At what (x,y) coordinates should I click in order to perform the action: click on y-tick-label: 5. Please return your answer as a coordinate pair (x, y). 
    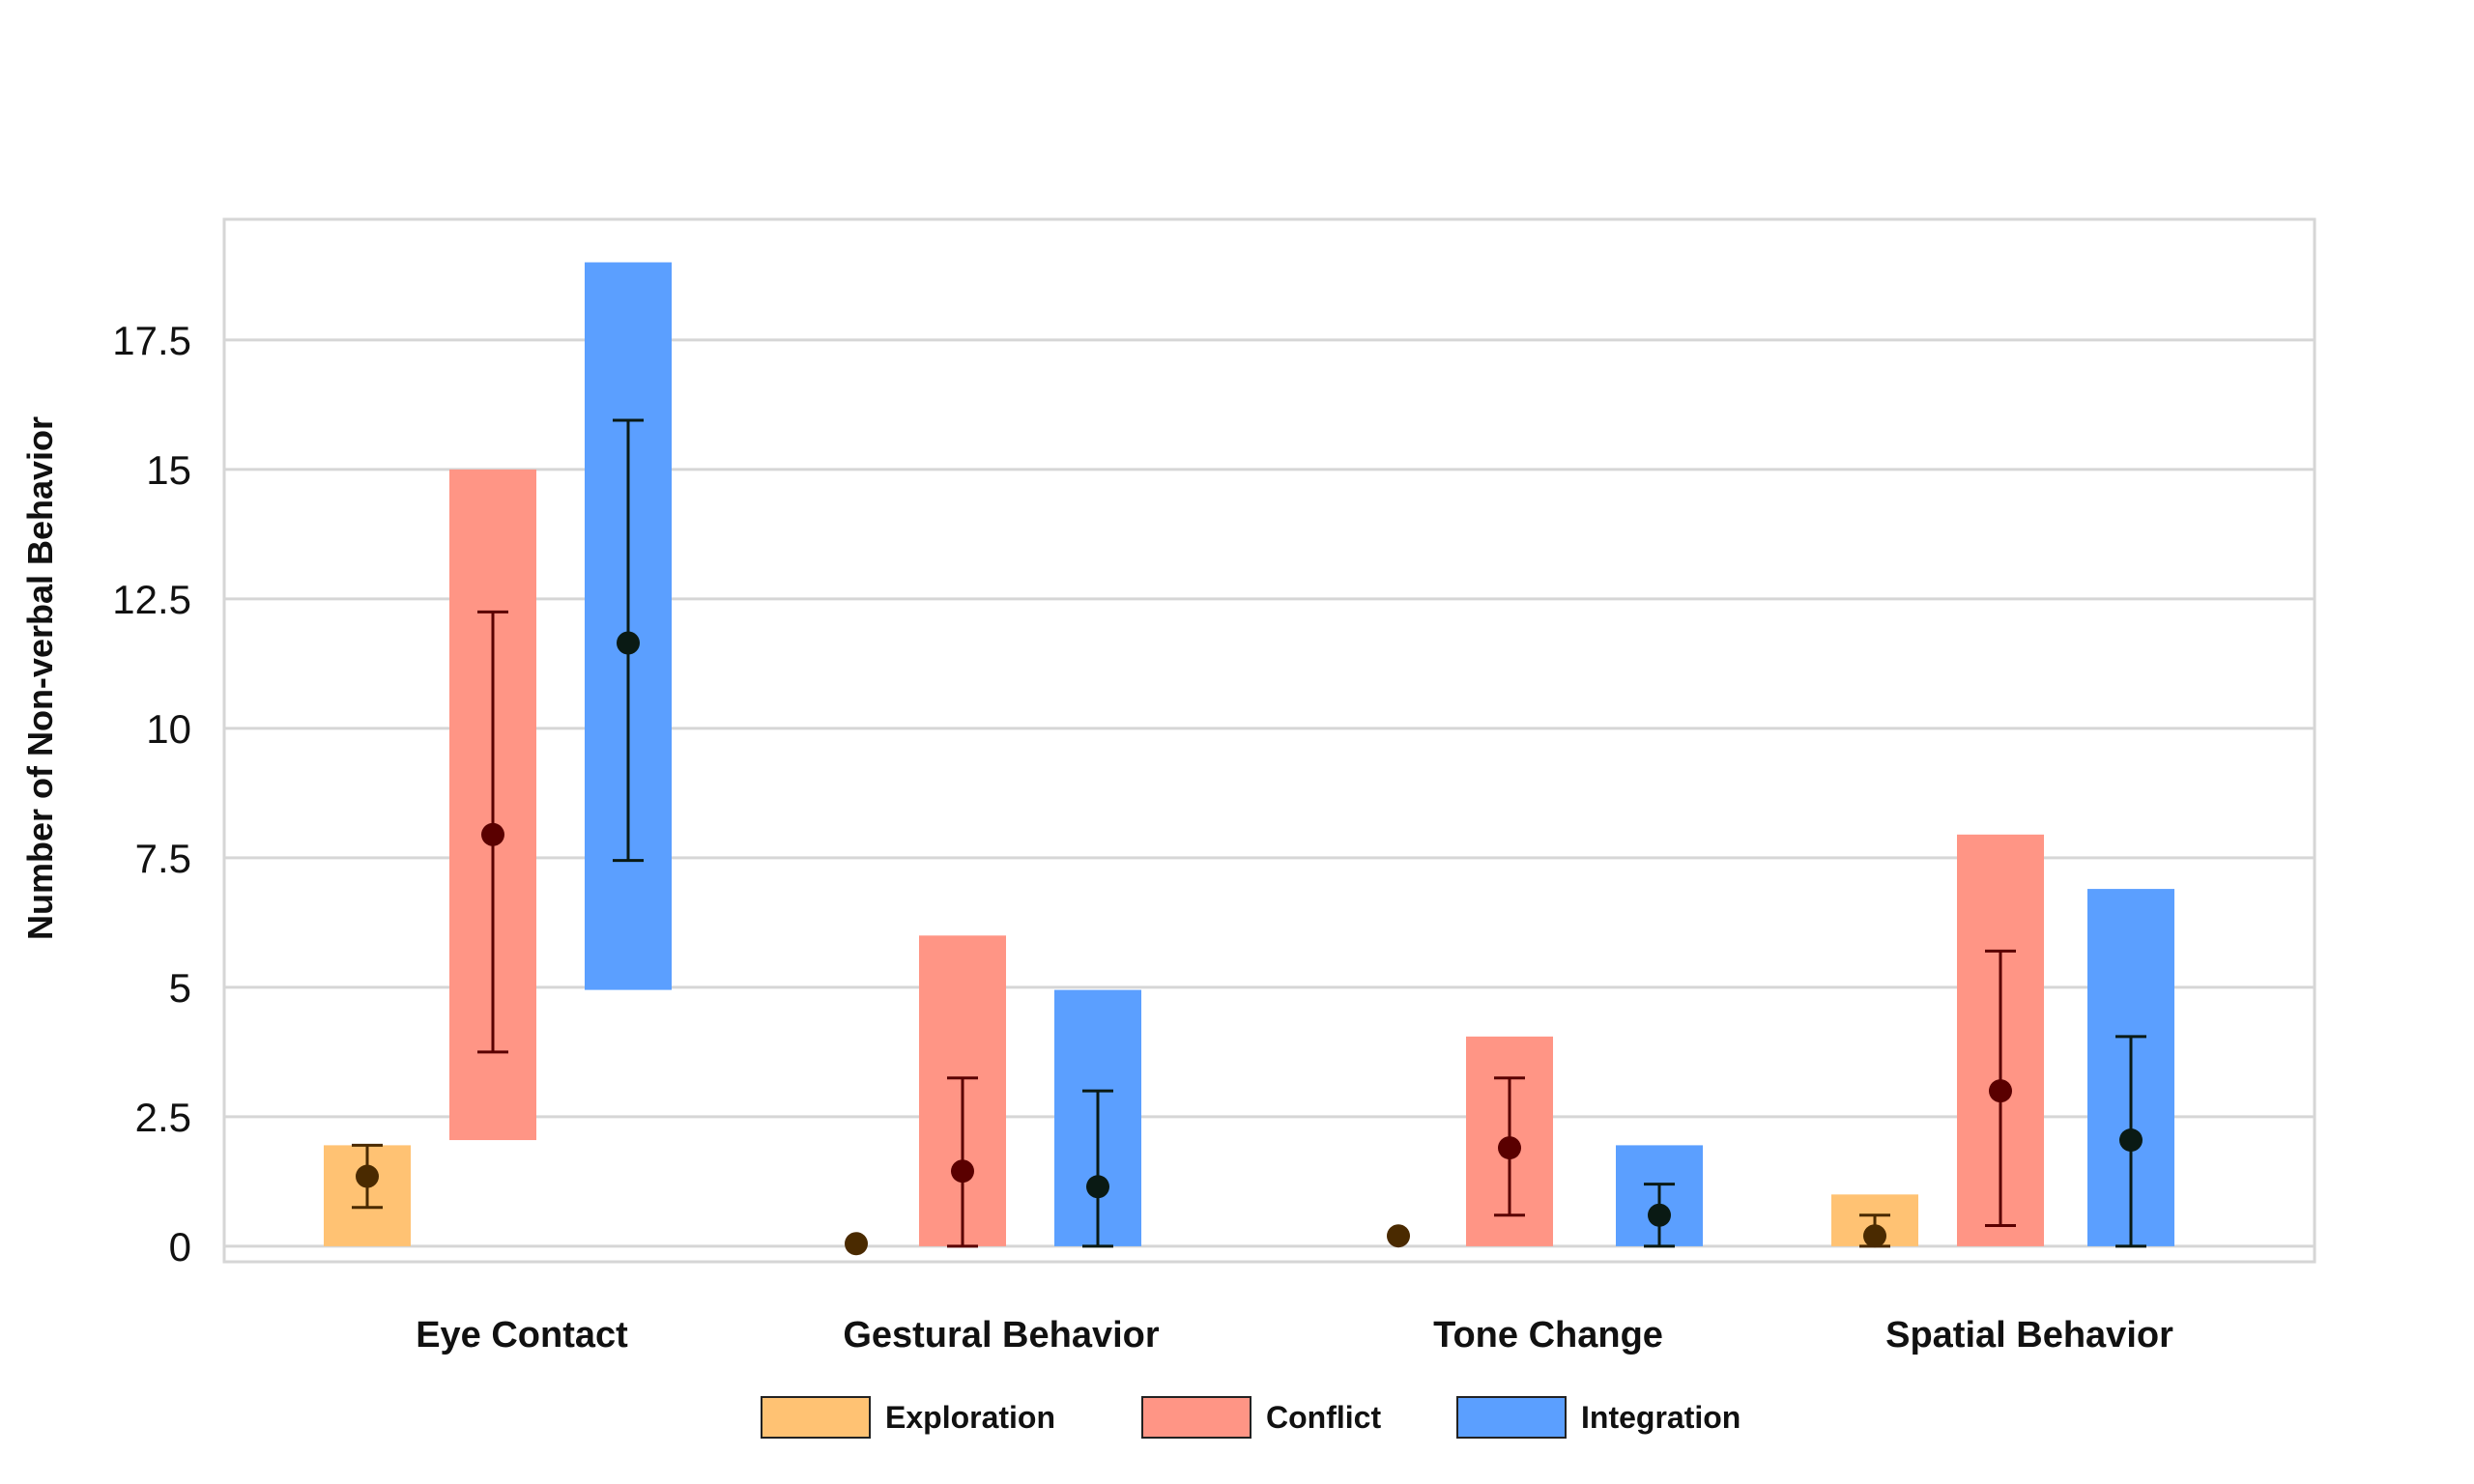
    Looking at the image, I should click on (180, 988).